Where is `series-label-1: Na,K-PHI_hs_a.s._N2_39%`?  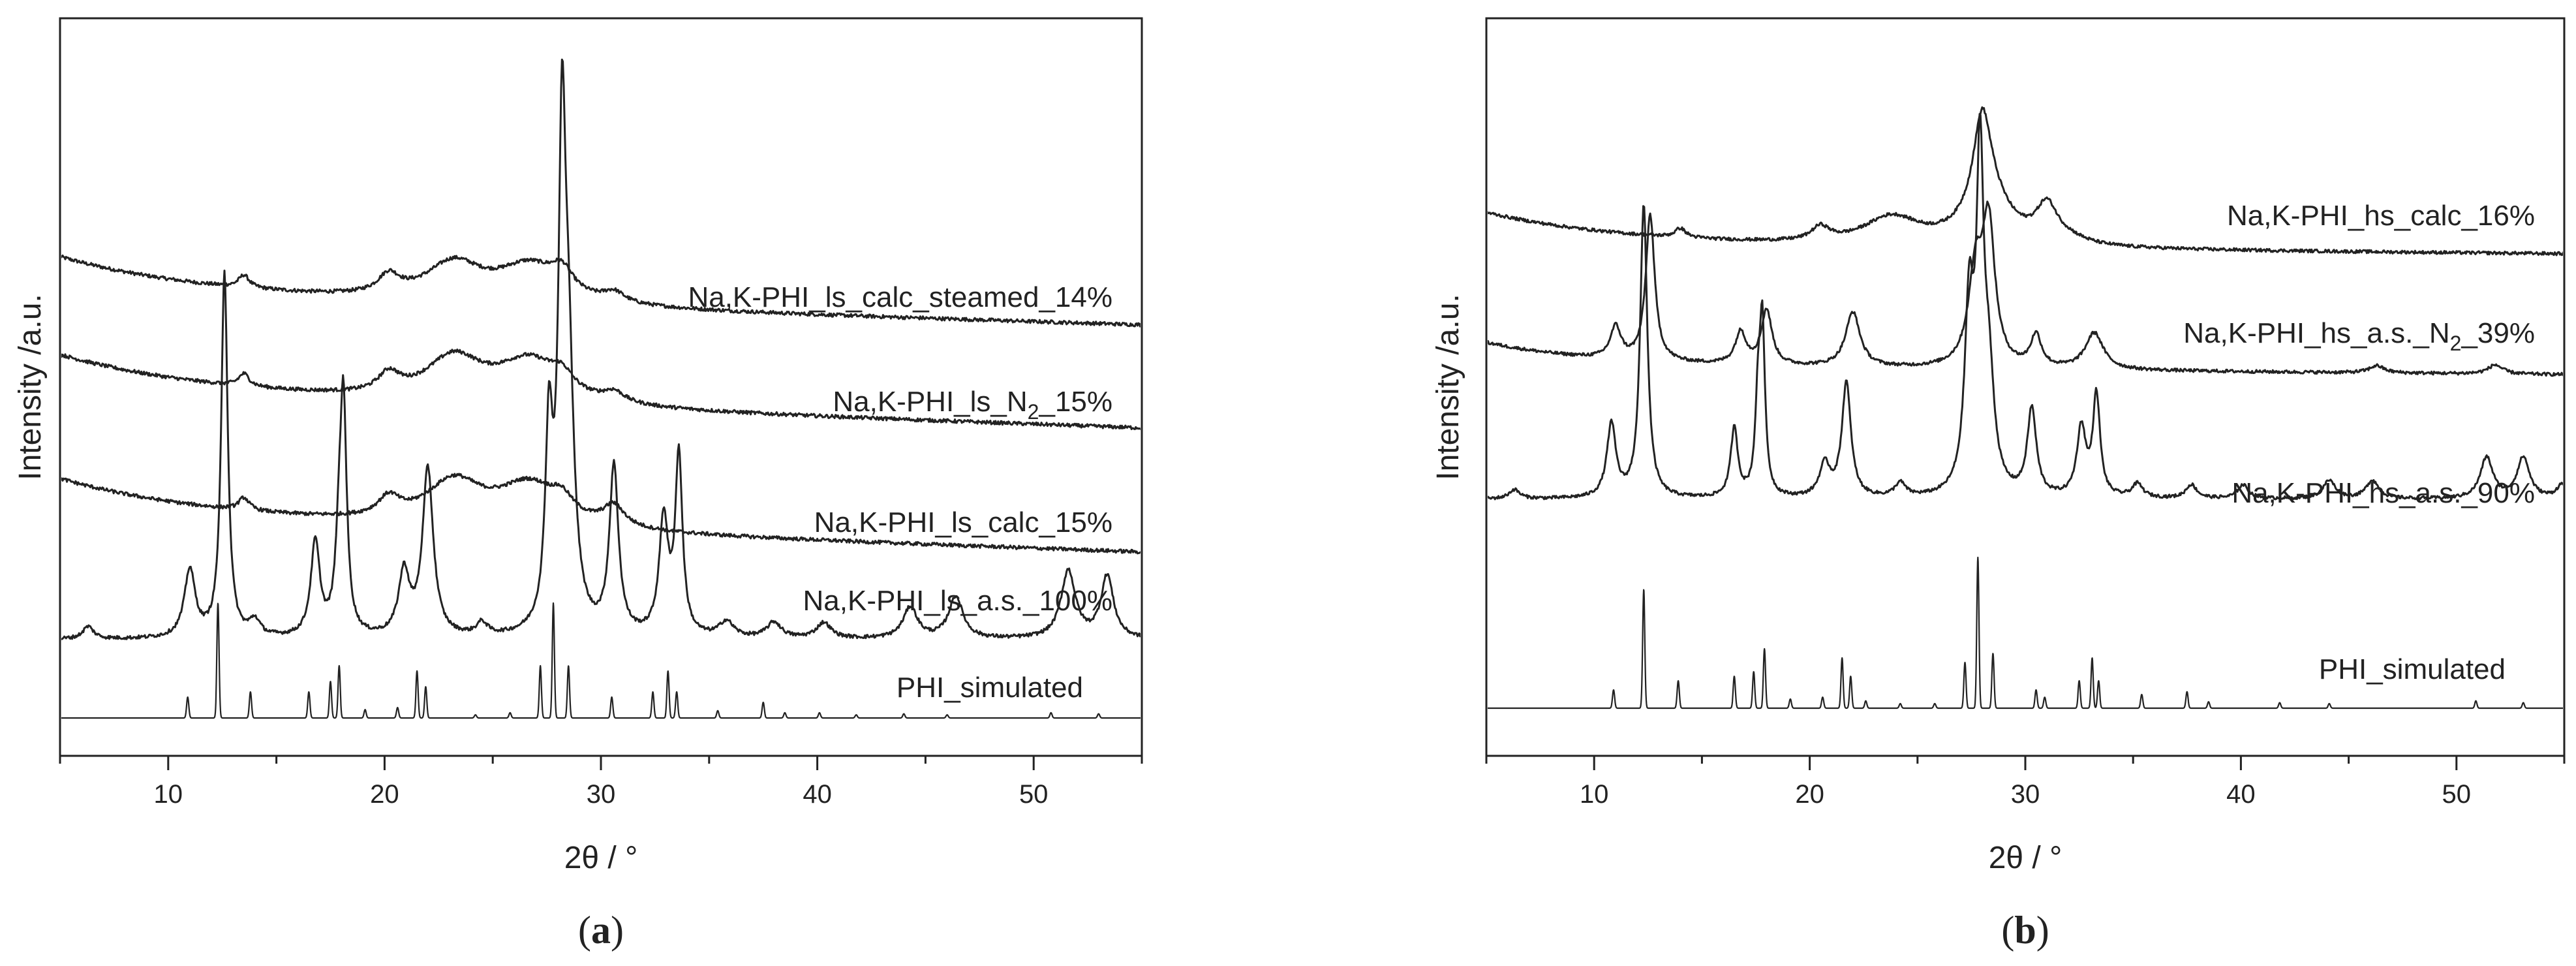
series-label-1: Na,K-PHI_hs_a.s._N2_39% is located at coordinates (2359, 336).